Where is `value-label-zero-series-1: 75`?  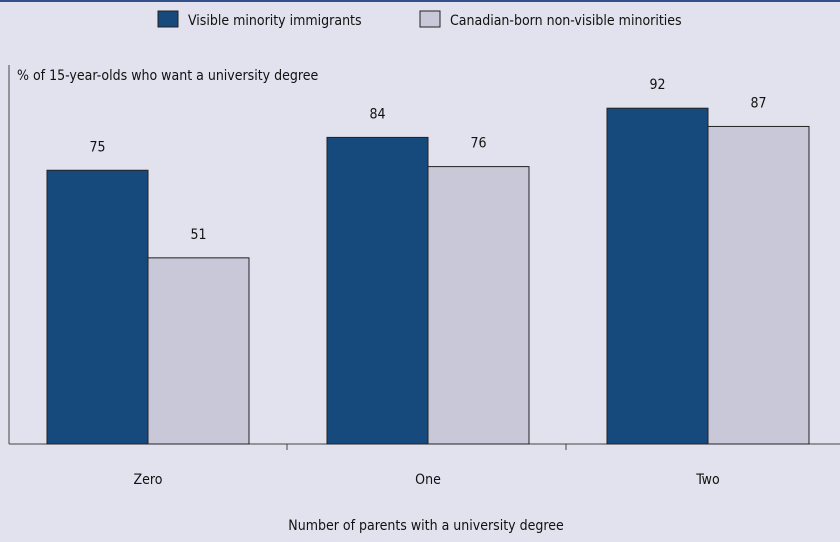
value-label-zero-series-1: 75 is located at coordinates (97, 147).